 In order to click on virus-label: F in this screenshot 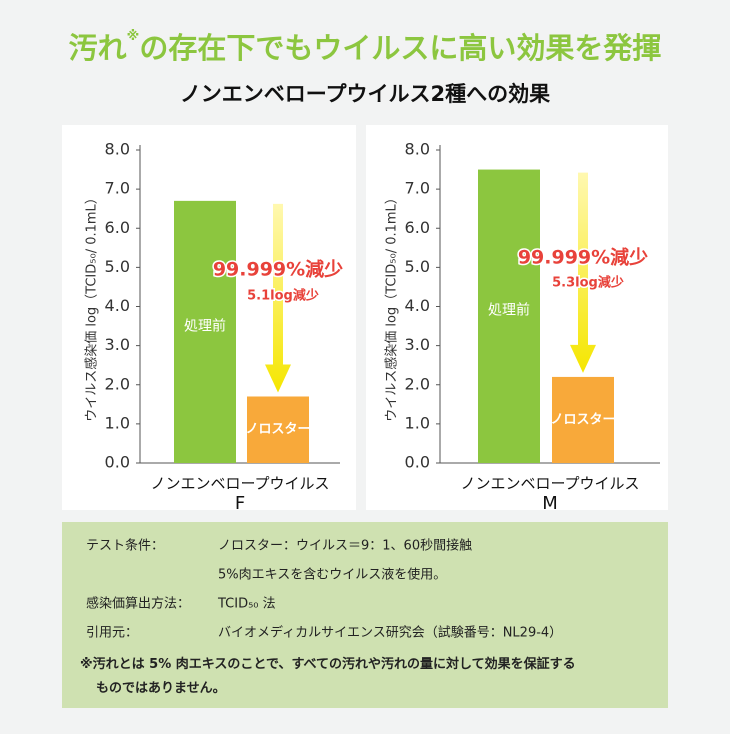, I will do `click(240, 503)`.